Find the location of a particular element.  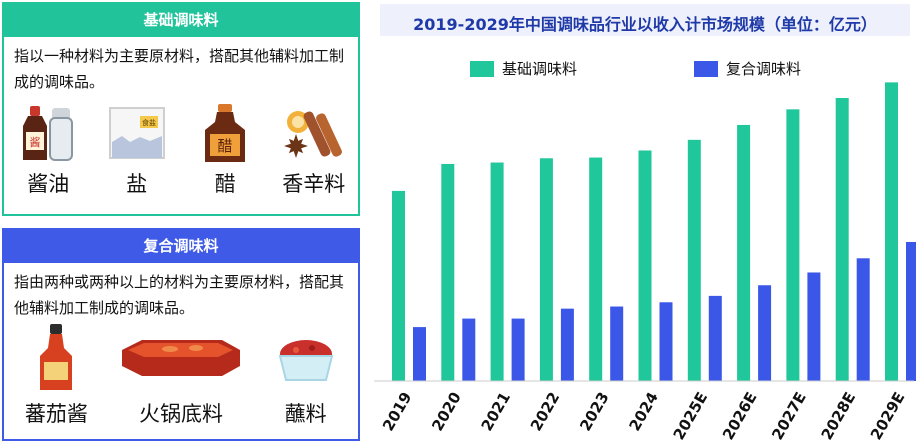

bar-compound-2027E is located at coordinates (814, 326).